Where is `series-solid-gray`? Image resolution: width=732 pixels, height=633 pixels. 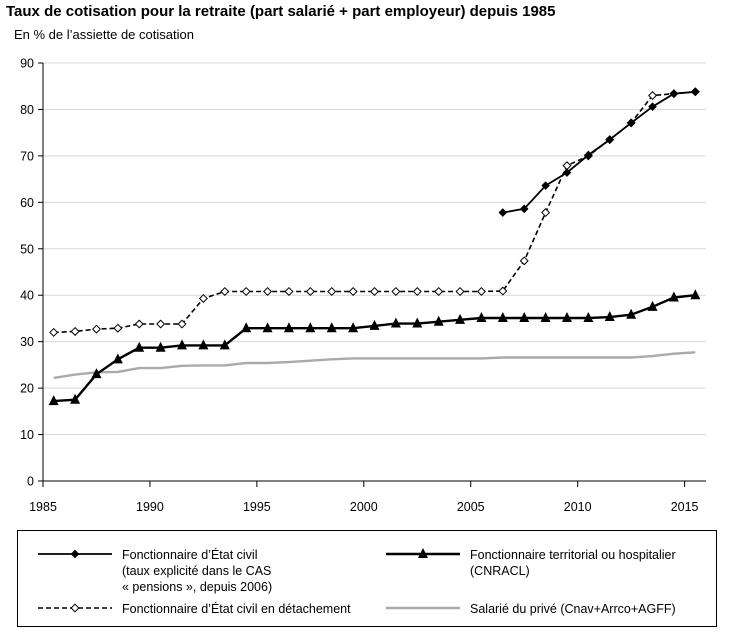 series-solid-gray is located at coordinates (374, 365).